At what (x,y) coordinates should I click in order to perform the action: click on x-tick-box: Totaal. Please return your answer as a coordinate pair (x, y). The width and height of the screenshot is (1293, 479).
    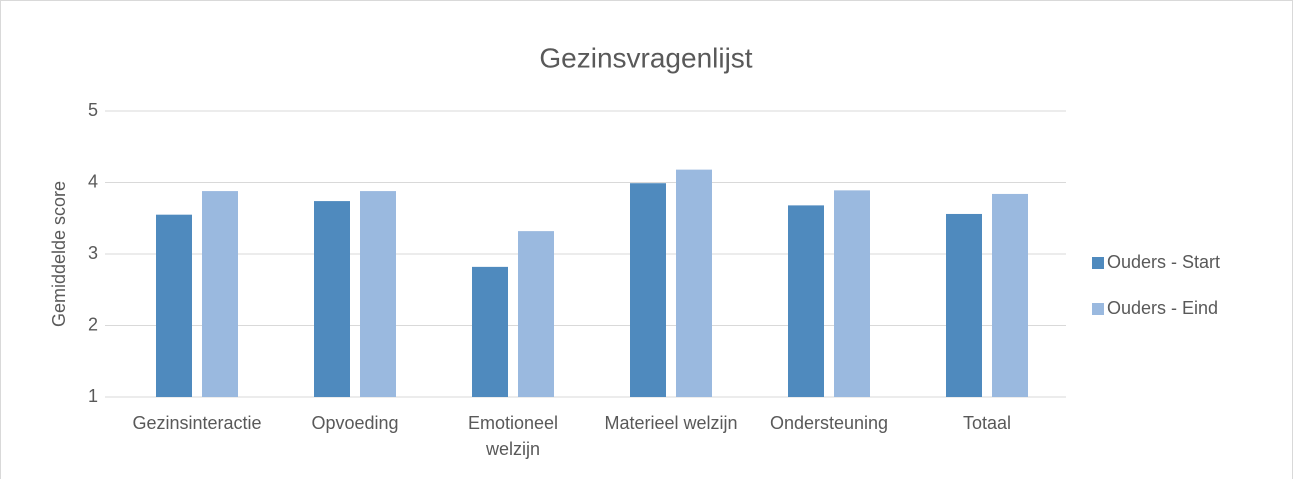
    Looking at the image, I should click on (987, 423).